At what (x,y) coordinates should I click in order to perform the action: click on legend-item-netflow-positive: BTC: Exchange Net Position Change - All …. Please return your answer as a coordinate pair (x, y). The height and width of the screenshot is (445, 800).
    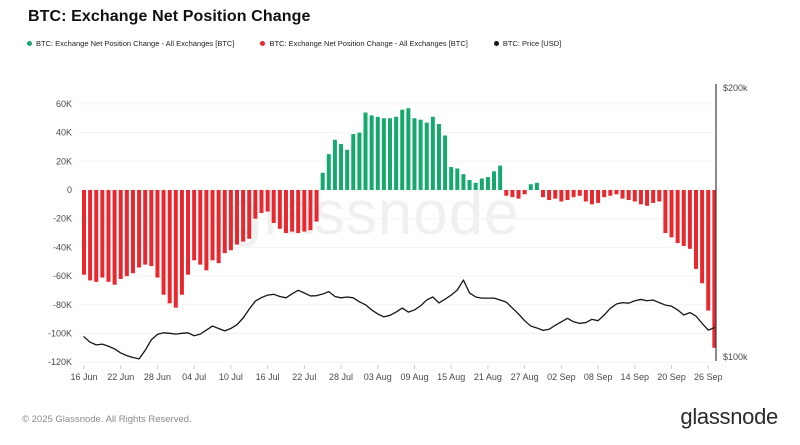
    Looking at the image, I should click on (130, 43).